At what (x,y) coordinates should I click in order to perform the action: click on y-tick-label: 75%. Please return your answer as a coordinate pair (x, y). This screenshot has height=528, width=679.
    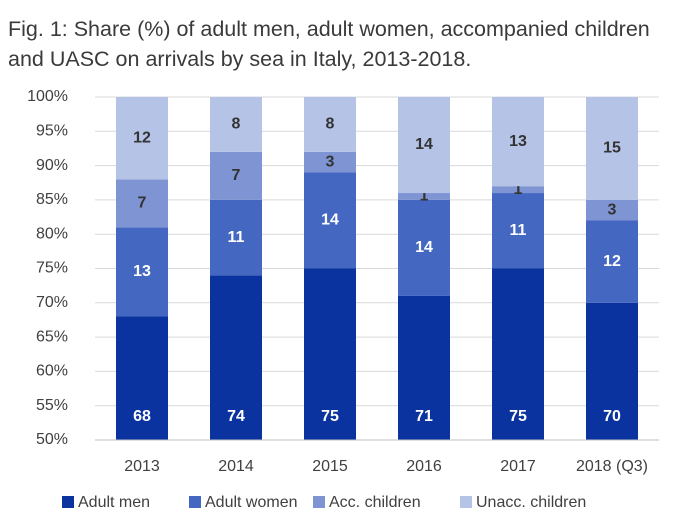
    Looking at the image, I should click on (52, 268).